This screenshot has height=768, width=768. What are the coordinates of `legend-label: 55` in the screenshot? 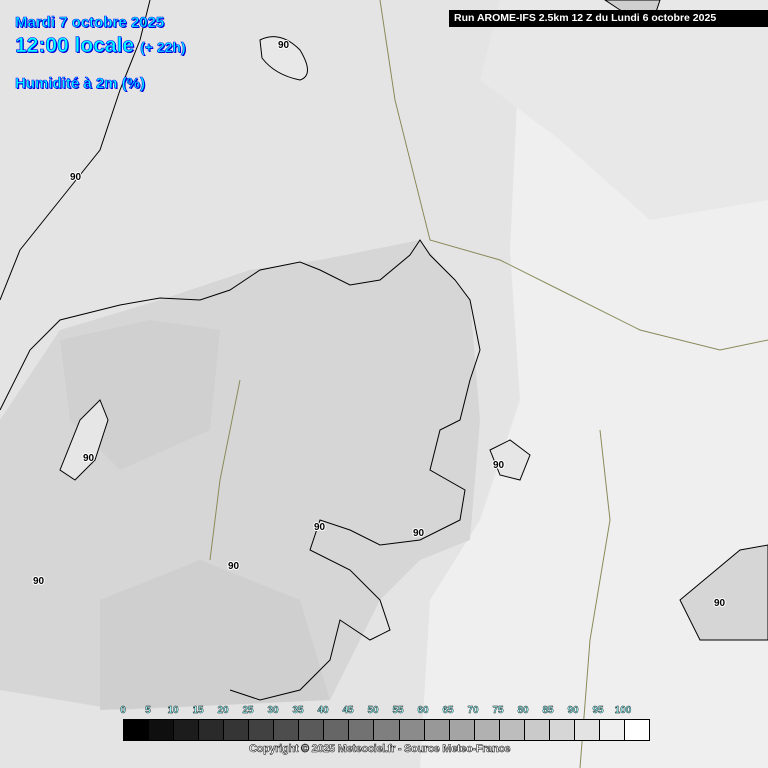 It's located at (398, 710).